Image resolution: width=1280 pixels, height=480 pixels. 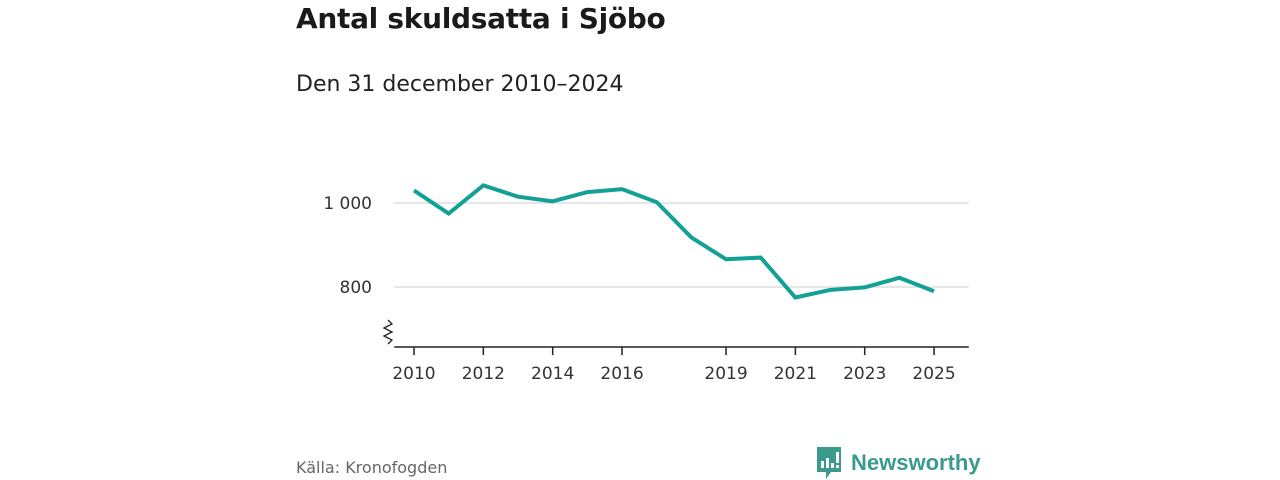 What do you see at coordinates (372, 467) in the screenshot?
I see `source-note: Källa: Kronofogden` at bounding box center [372, 467].